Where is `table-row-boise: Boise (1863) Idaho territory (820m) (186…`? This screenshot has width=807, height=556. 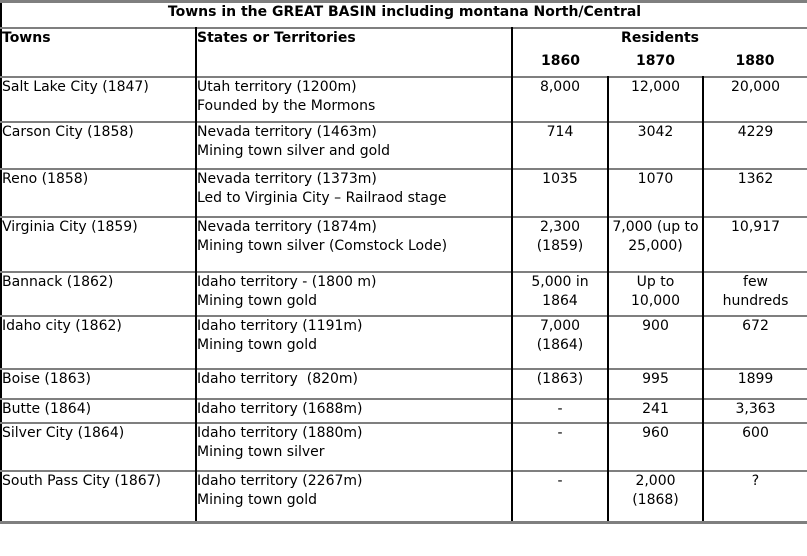 table-row-boise: Boise (1863) Idaho territory (820m) (186… is located at coordinates (404, 383).